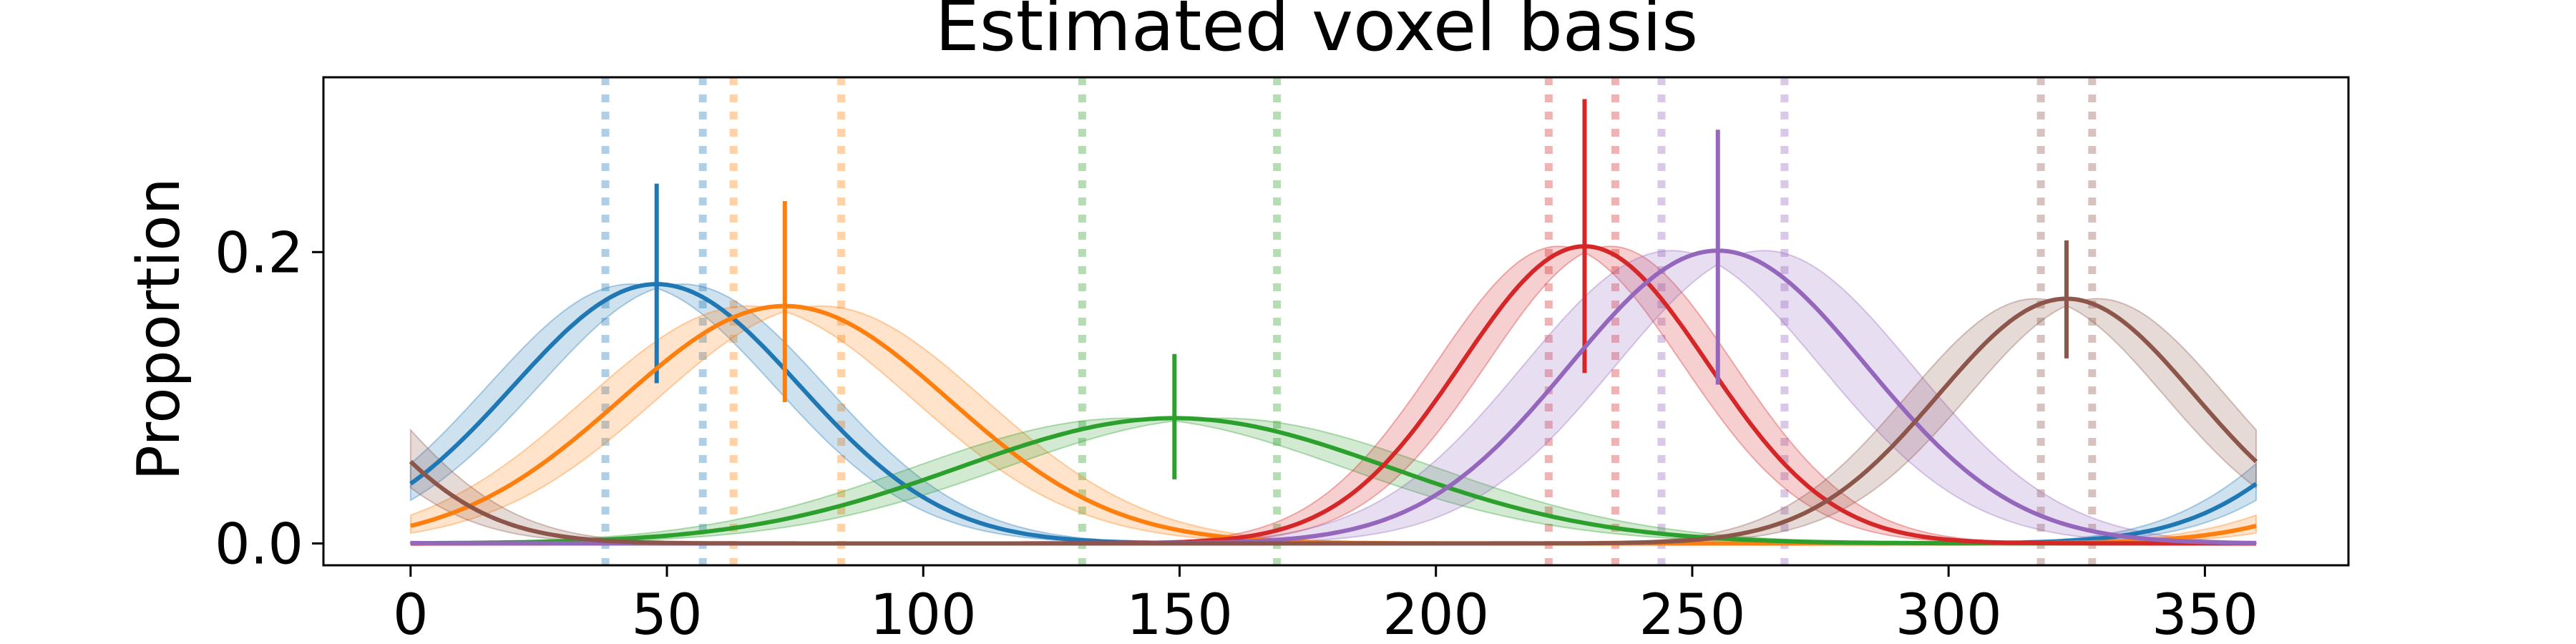 Image resolution: width=2576 pixels, height=644 pixels. What do you see at coordinates (269, 399) in the screenshot?
I see `y-axis: 0.0 0.2` at bounding box center [269, 399].